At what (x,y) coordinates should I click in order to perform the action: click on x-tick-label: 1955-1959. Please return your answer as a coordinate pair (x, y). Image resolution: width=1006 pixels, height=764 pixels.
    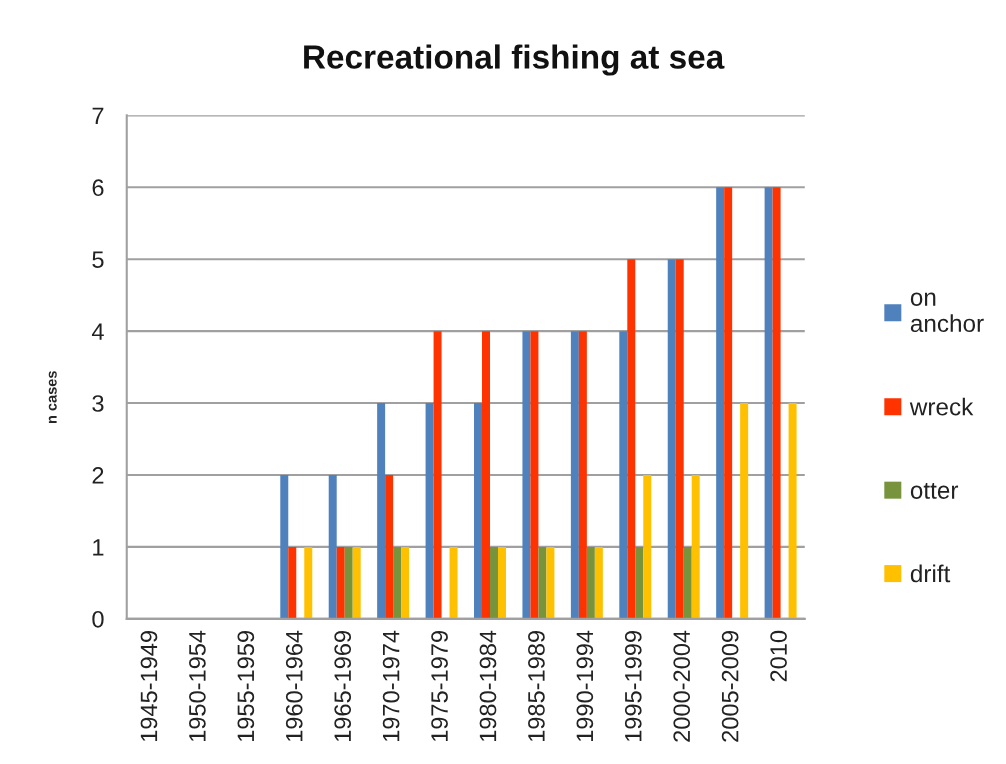
    Looking at the image, I should click on (246, 686).